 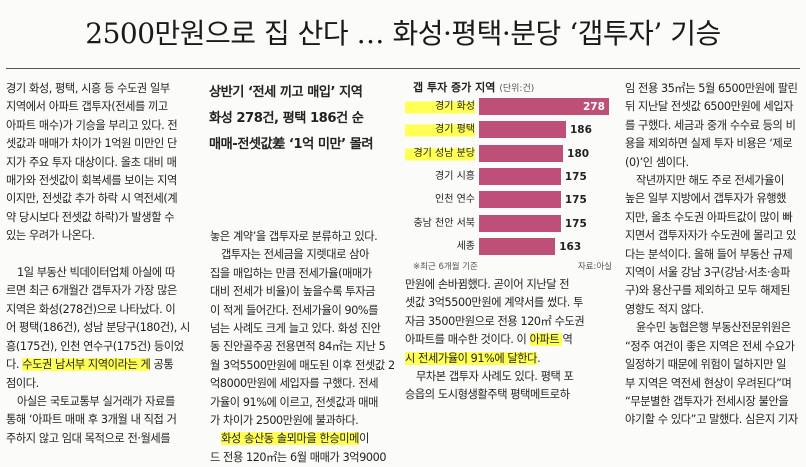 What do you see at coordinates (286, 118) in the screenshot?
I see `subheadline-line: 화성 278건, 평택 186건 순` at bounding box center [286, 118].